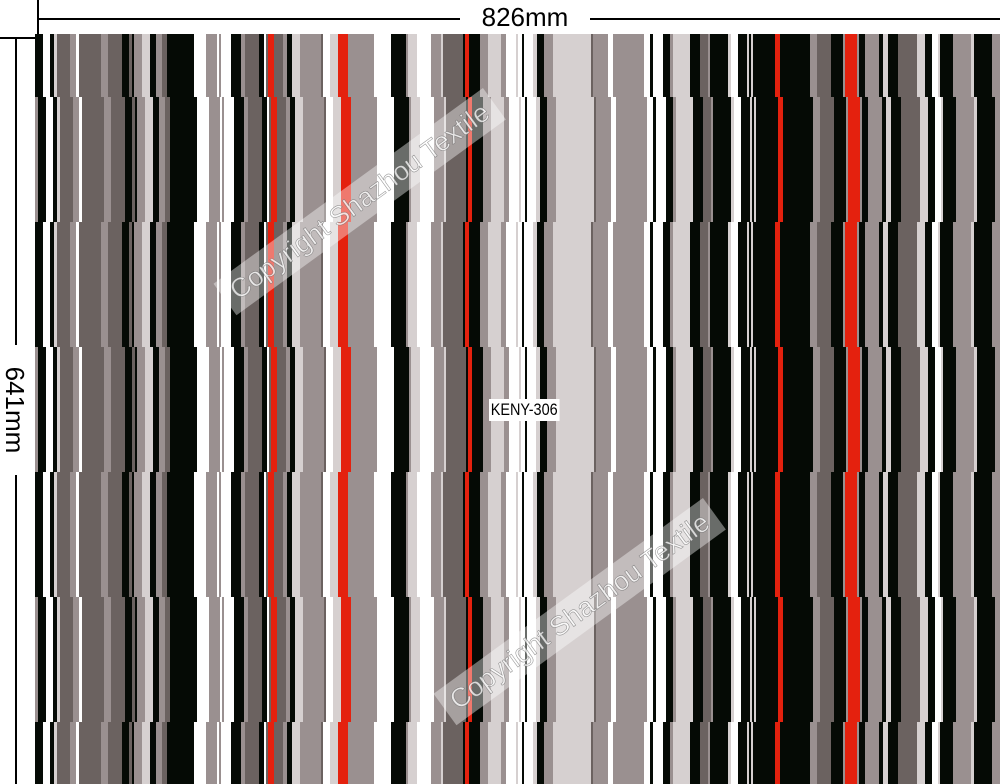 This screenshot has height=784, width=1000. Describe the element at coordinates (525, 17) in the screenshot. I see `width-dimension-label: 826mm` at that location.